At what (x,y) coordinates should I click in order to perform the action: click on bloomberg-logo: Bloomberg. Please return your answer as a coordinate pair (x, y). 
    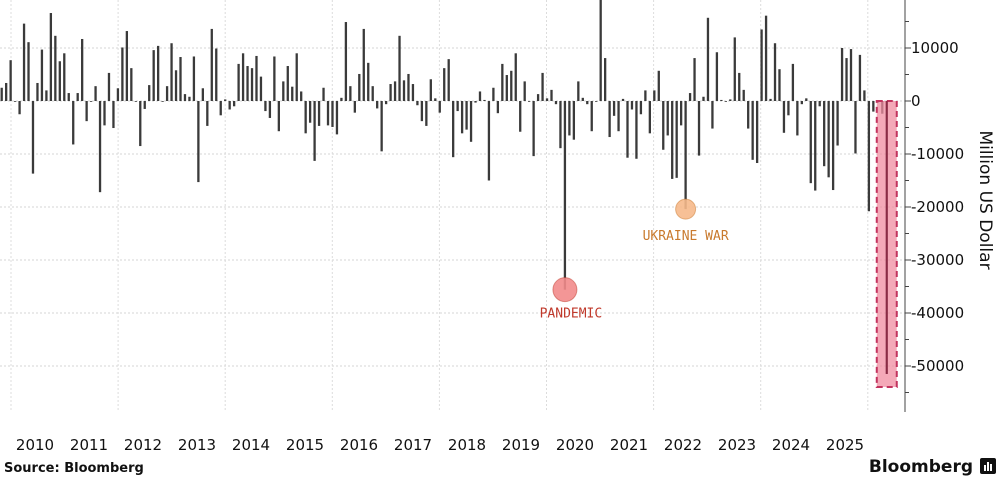
    Looking at the image, I should click on (921, 467).